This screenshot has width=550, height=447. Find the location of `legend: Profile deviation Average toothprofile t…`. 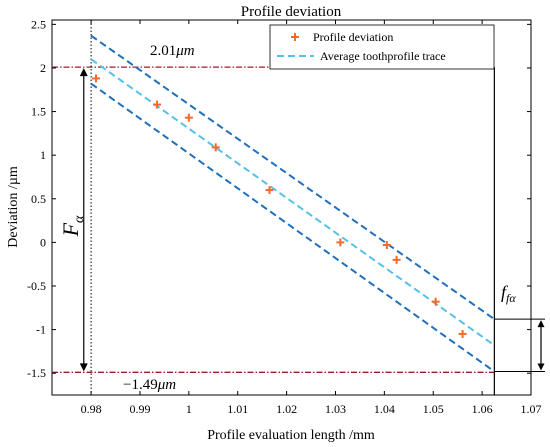

legend: Profile deviation Average toothprofile t… is located at coordinates (382, 47).